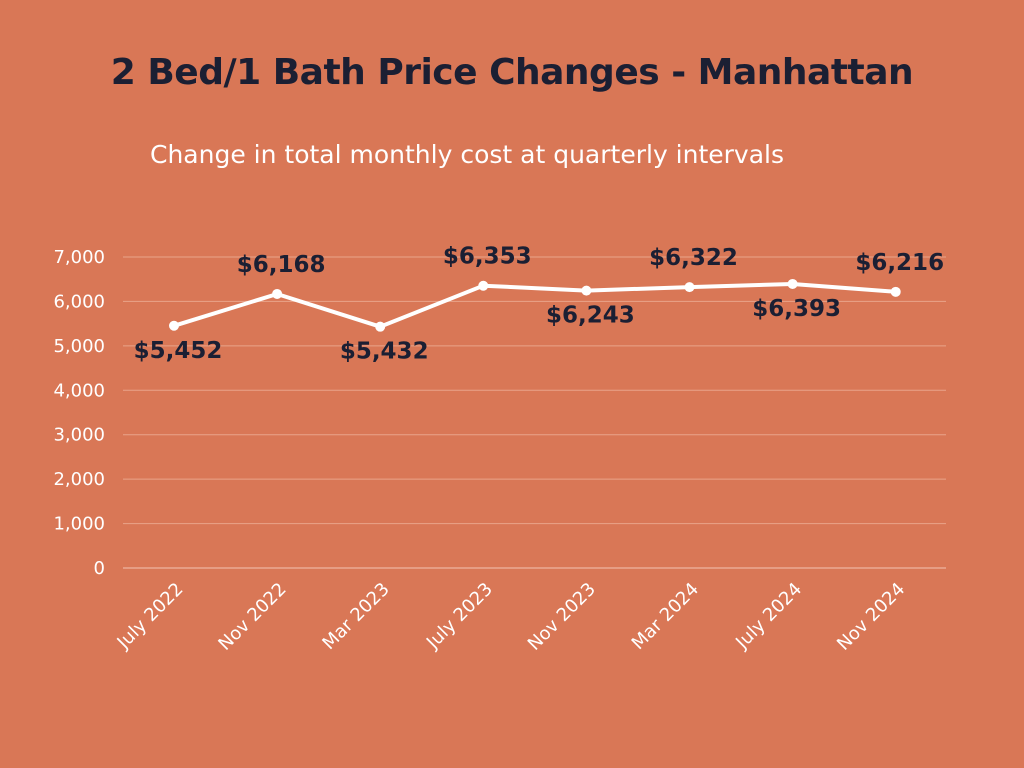  I want to click on x-tick-label-mar-2024: Mar 2024, so click(665, 616).